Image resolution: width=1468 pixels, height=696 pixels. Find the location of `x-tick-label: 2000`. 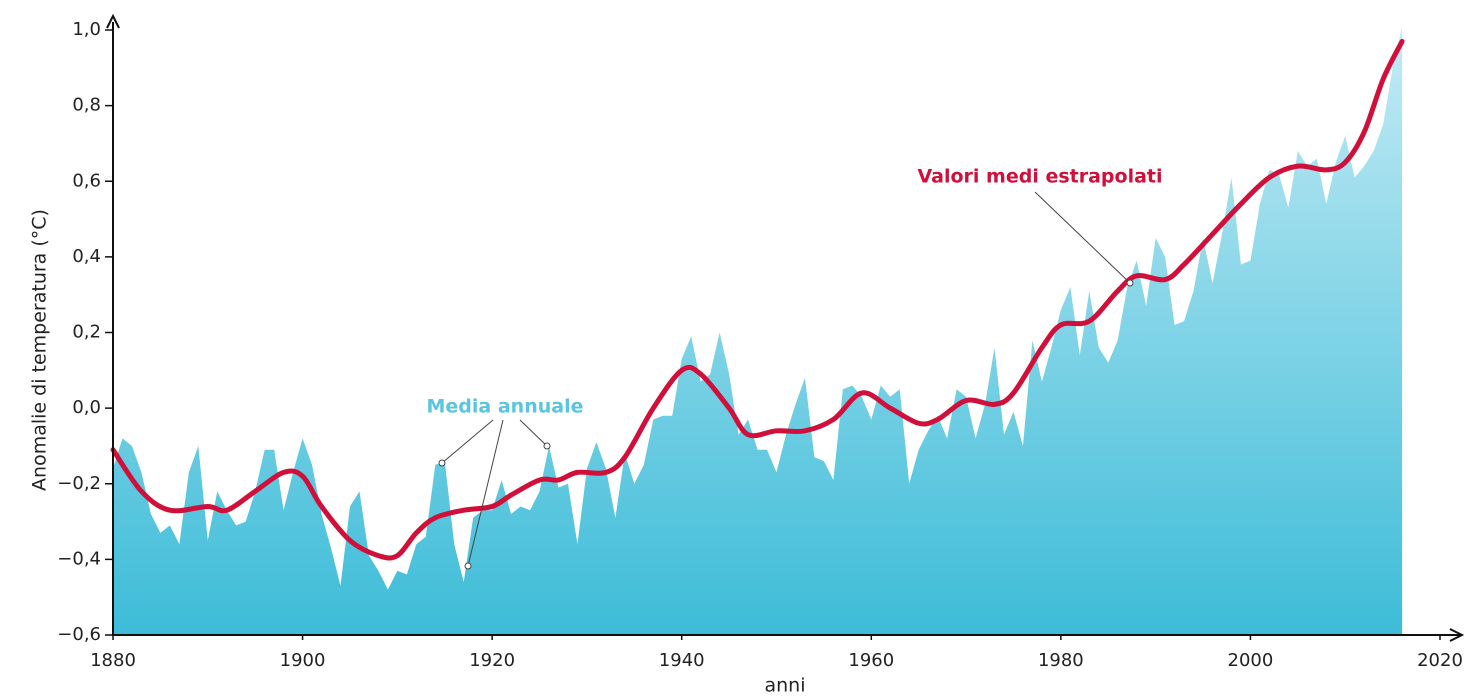

x-tick-label: 2000 is located at coordinates (1251, 660).